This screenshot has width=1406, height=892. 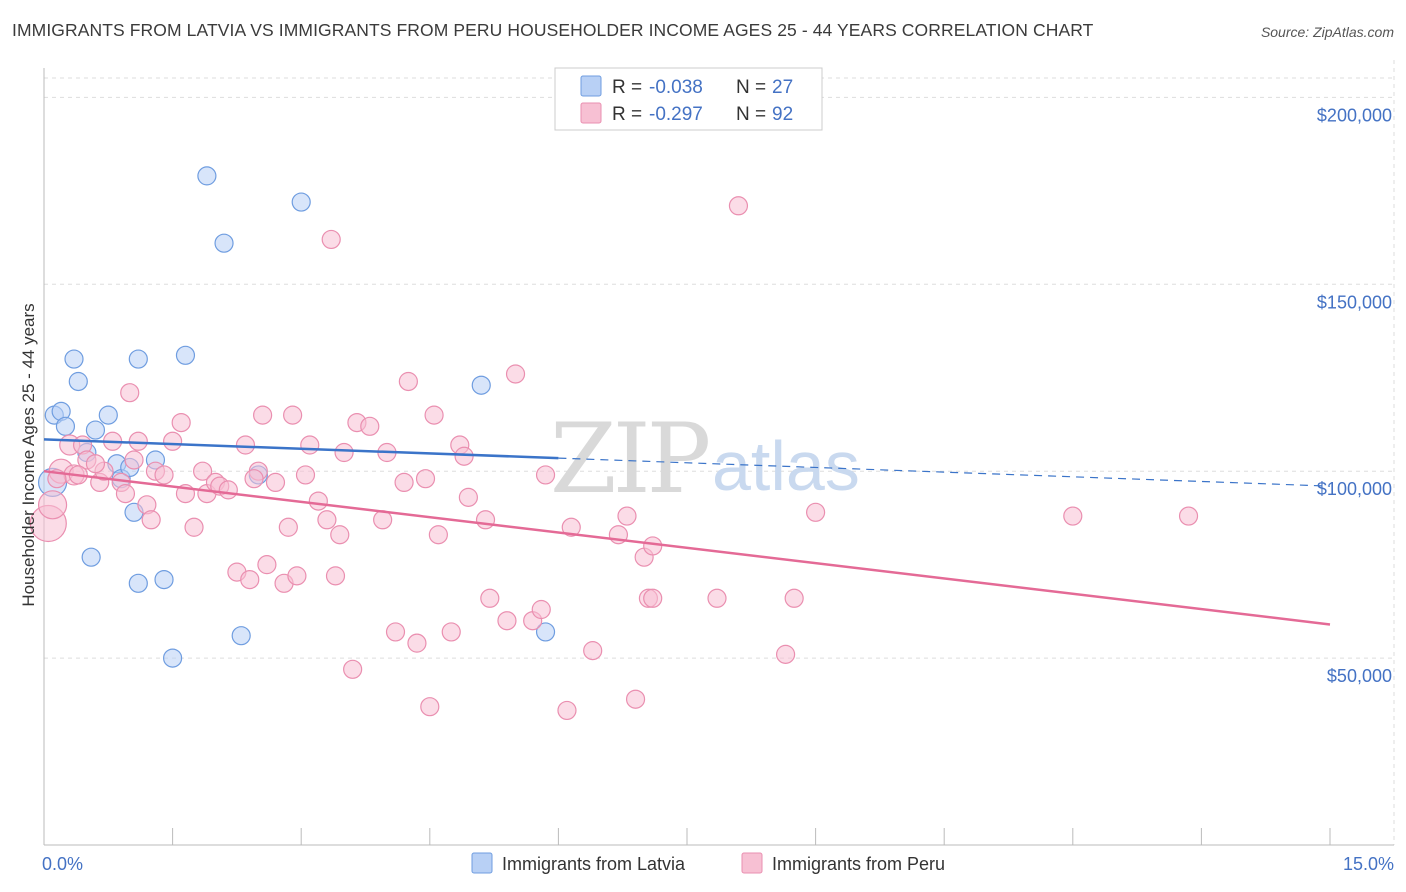 I want to click on trend-line-latvia, so click(x=301, y=449).